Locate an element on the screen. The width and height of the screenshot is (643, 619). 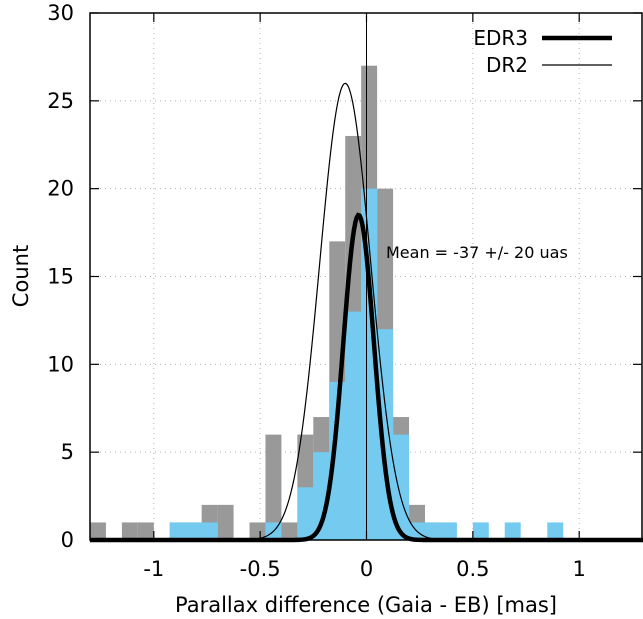
annotation: Mean = -37 +/- 20 uas is located at coordinates (477, 252).